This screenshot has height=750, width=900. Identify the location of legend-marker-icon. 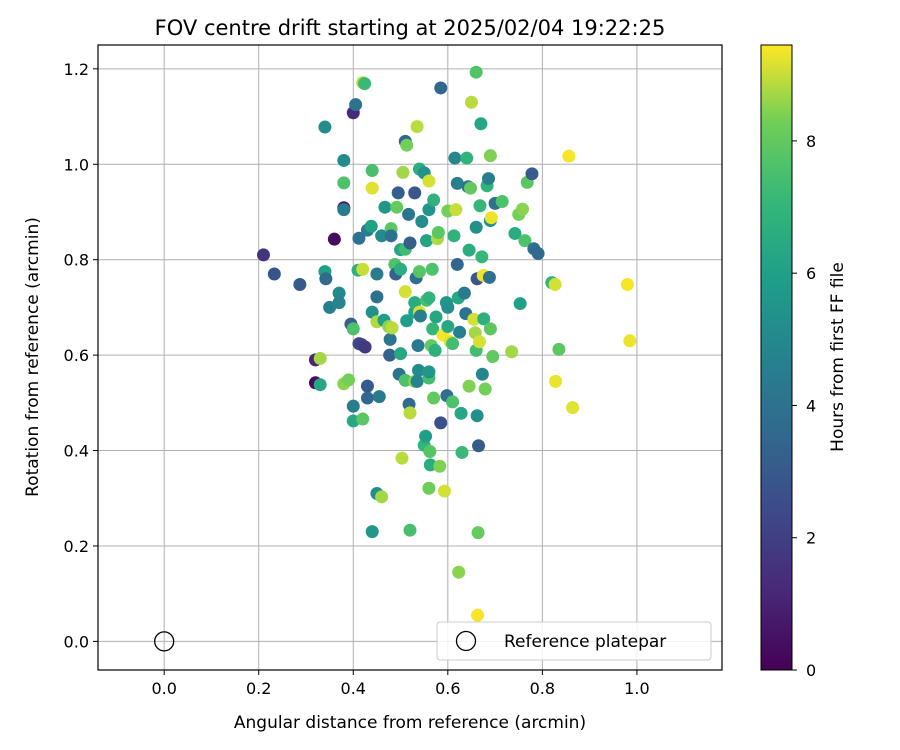
(466, 641).